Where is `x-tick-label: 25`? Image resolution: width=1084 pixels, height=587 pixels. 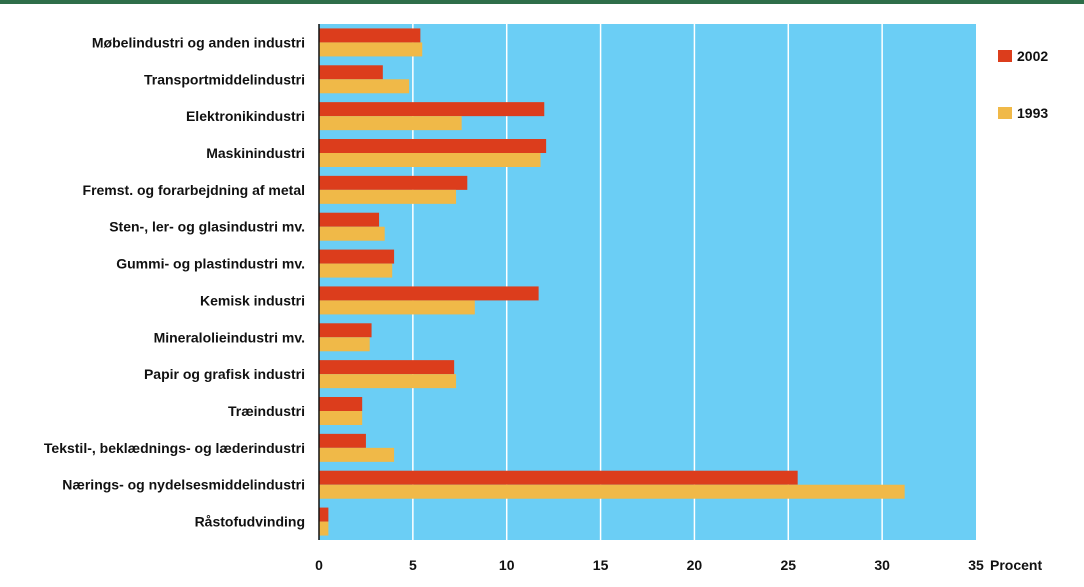 x-tick-label: 25 is located at coordinates (788, 565).